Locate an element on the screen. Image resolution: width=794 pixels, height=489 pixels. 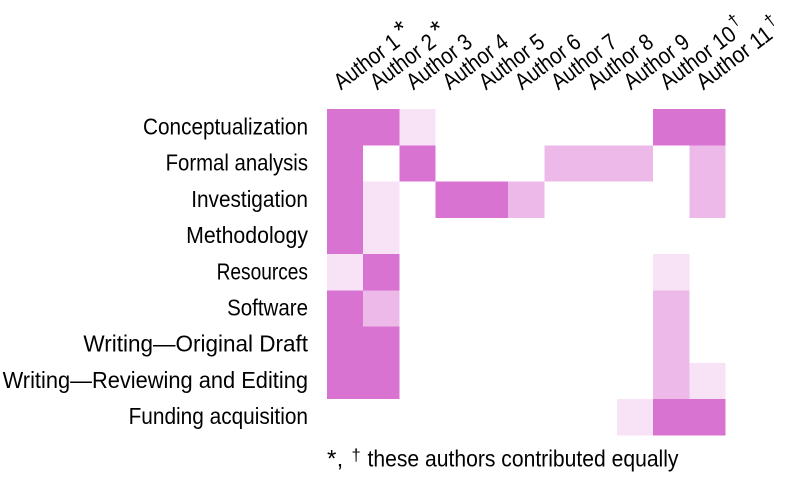
svg-text: Formal analysis is located at coordinates (237, 163).